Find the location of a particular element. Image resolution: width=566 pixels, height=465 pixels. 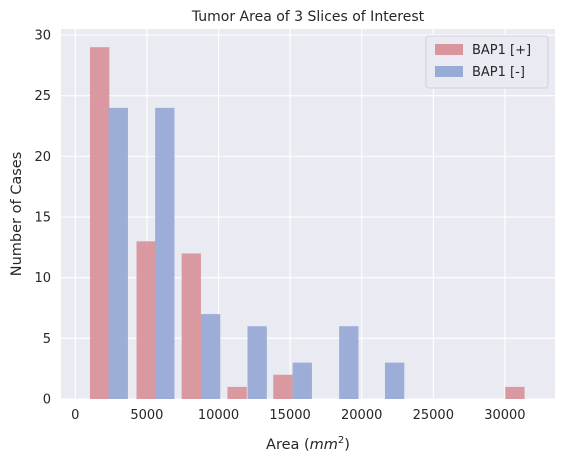

x-tick-label: 0 is located at coordinates (75, 415).